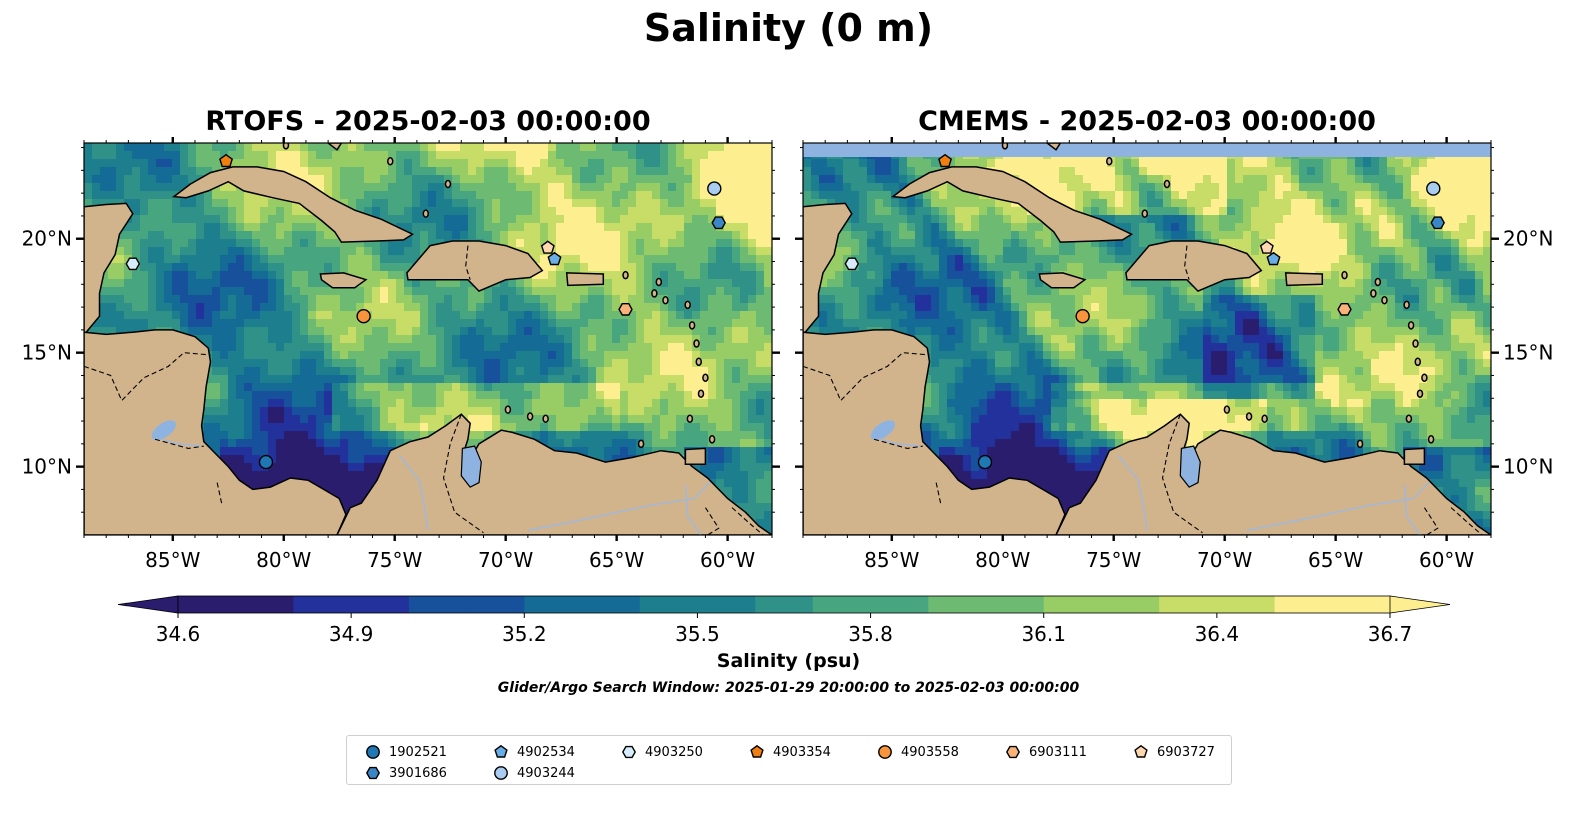 The width and height of the screenshot is (1577, 827). Describe the element at coordinates (784, 620) in the screenshot. I see `salinity-colorbar: 34.6 34.9 35.2 35.5 35.8 36.1 36.4 36.7` at that location.